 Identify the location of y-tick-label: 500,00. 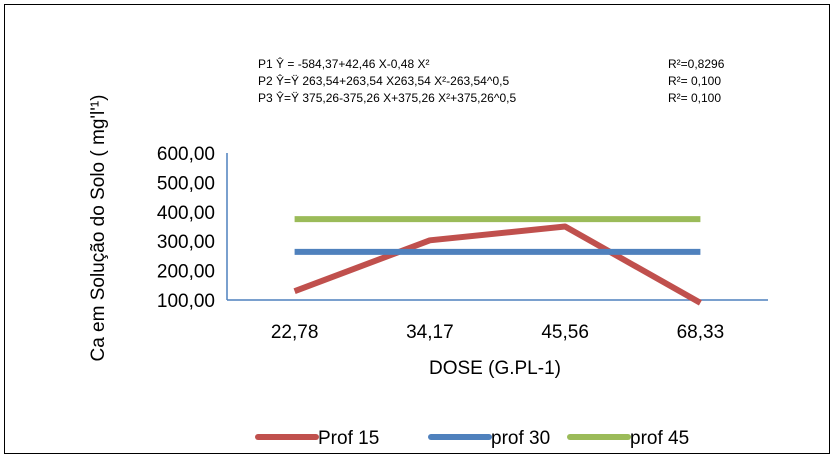
(186, 183).